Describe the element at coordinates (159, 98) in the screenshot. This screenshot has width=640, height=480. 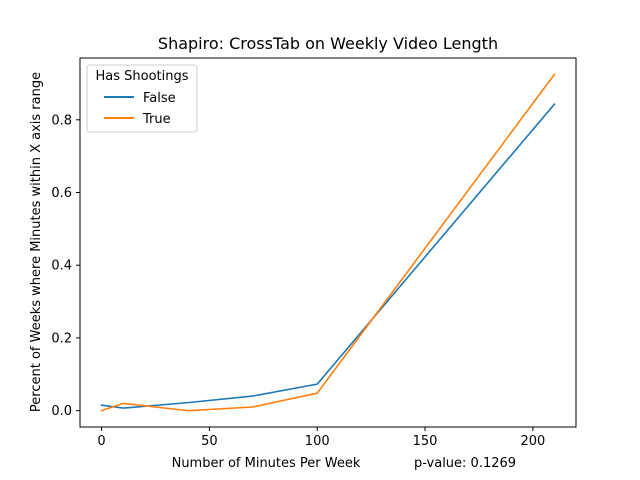
I see `legend-label-false: False` at that location.